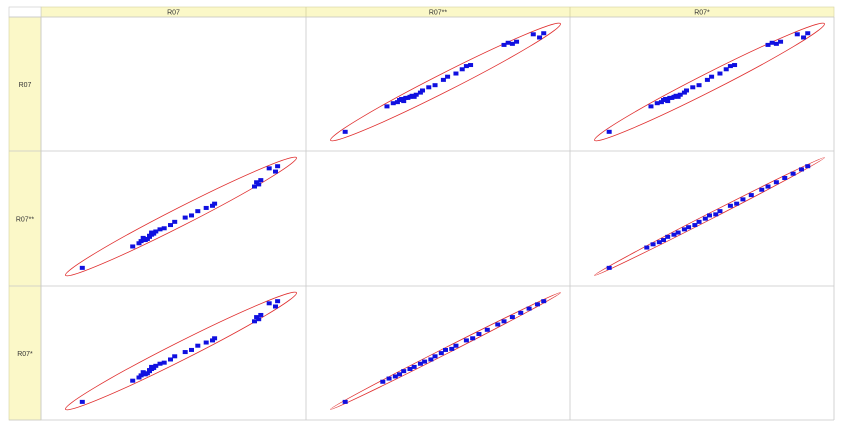 This screenshot has height=431, width=842. Describe the element at coordinates (25, 220) in the screenshot. I see `row-header-2: R07**` at that location.